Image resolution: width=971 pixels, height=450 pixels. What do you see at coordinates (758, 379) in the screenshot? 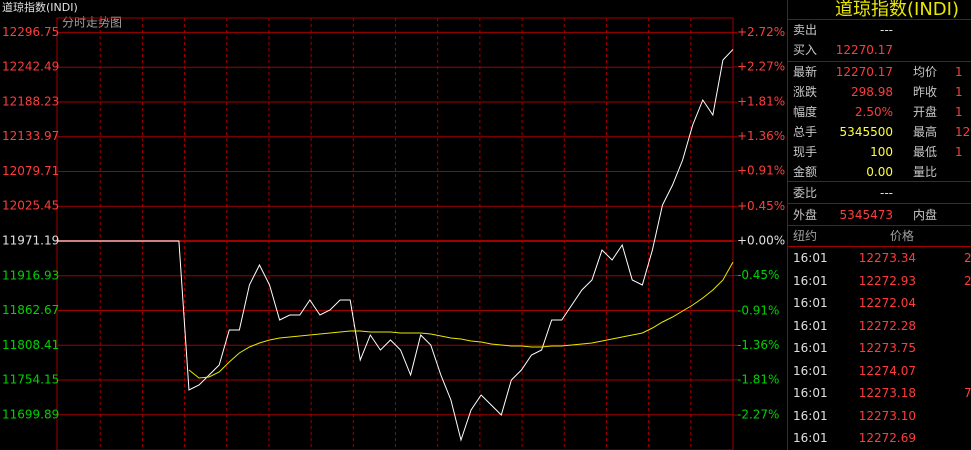
I see `y2-tick-label: -1.81%` at bounding box center [758, 379].